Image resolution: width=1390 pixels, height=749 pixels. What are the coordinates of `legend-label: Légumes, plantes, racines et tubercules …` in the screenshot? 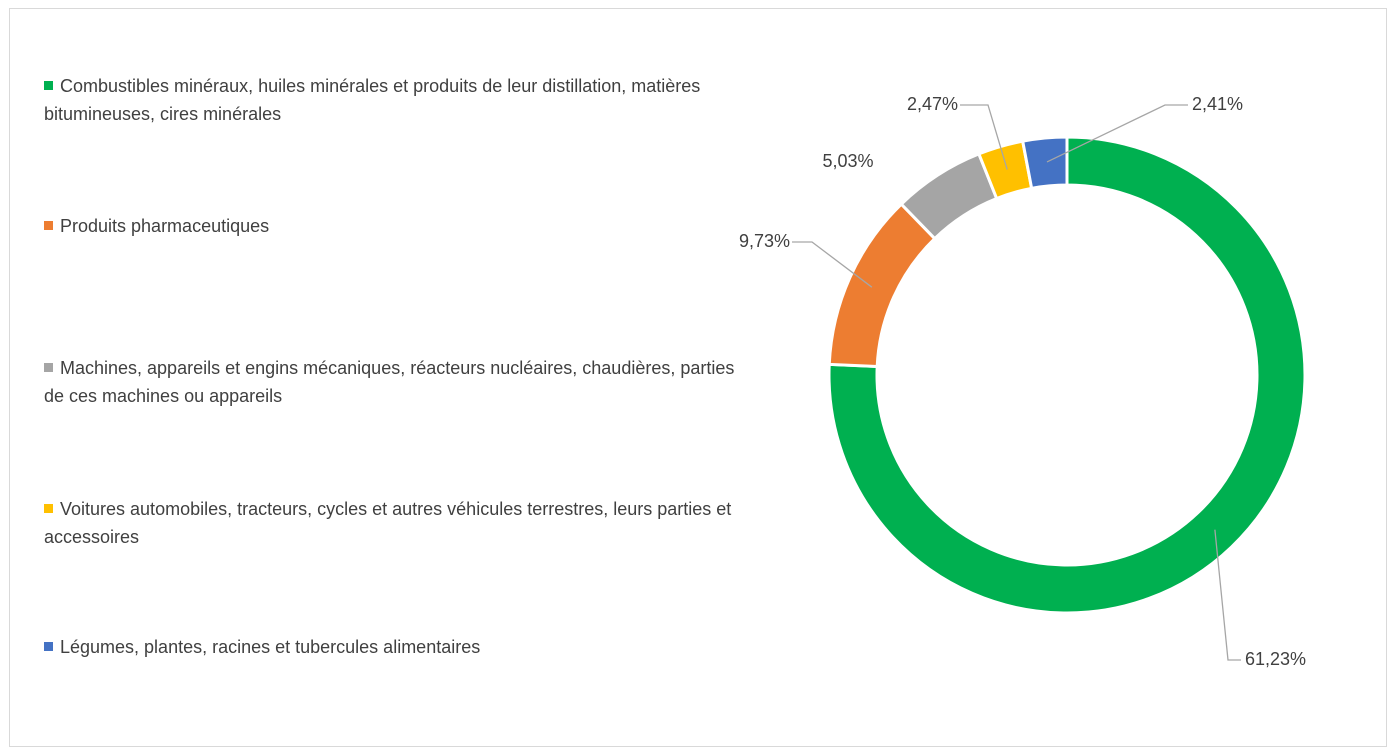 It's located at (270, 647).